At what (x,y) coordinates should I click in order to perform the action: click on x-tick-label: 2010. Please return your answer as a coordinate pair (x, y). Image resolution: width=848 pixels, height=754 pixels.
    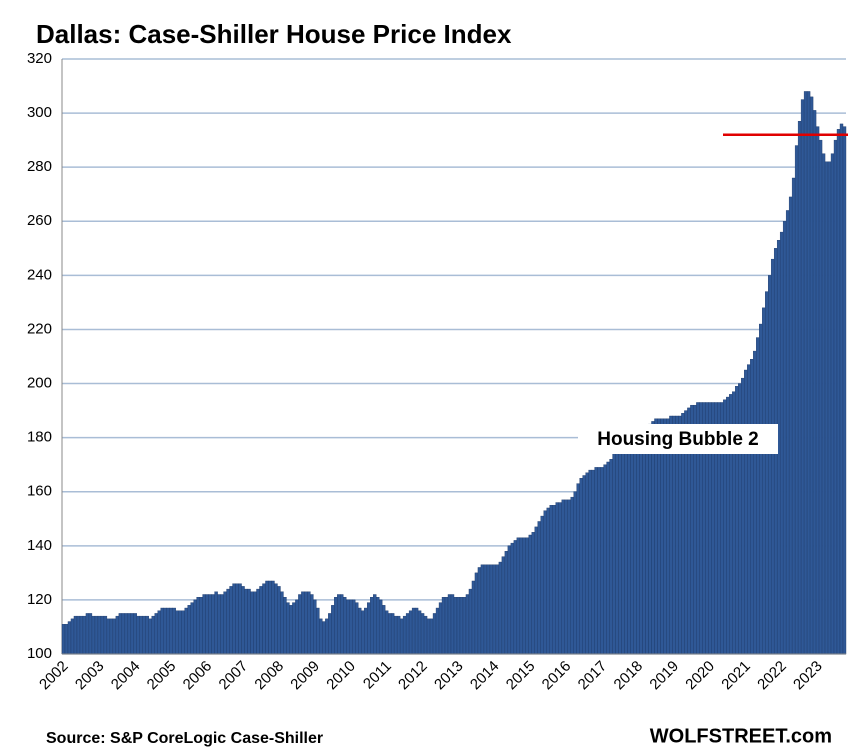
    Looking at the image, I should click on (341, 676).